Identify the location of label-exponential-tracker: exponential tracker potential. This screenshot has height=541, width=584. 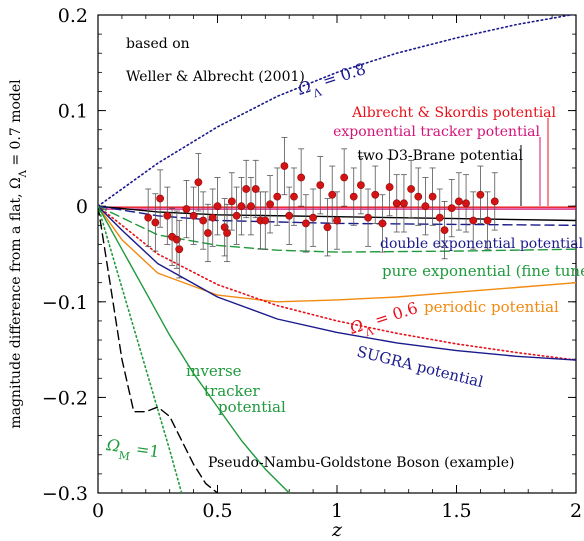
(436, 132).